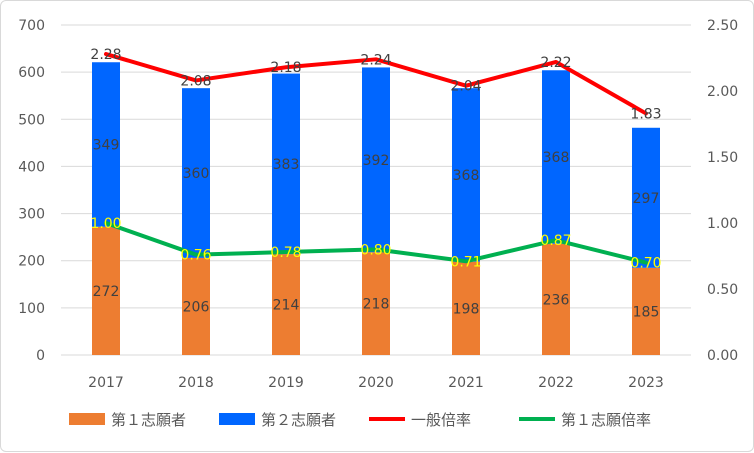 This screenshot has width=754, height=453. What do you see at coordinates (106, 383) in the screenshot?
I see `x-tick-label: 2017` at bounding box center [106, 383].